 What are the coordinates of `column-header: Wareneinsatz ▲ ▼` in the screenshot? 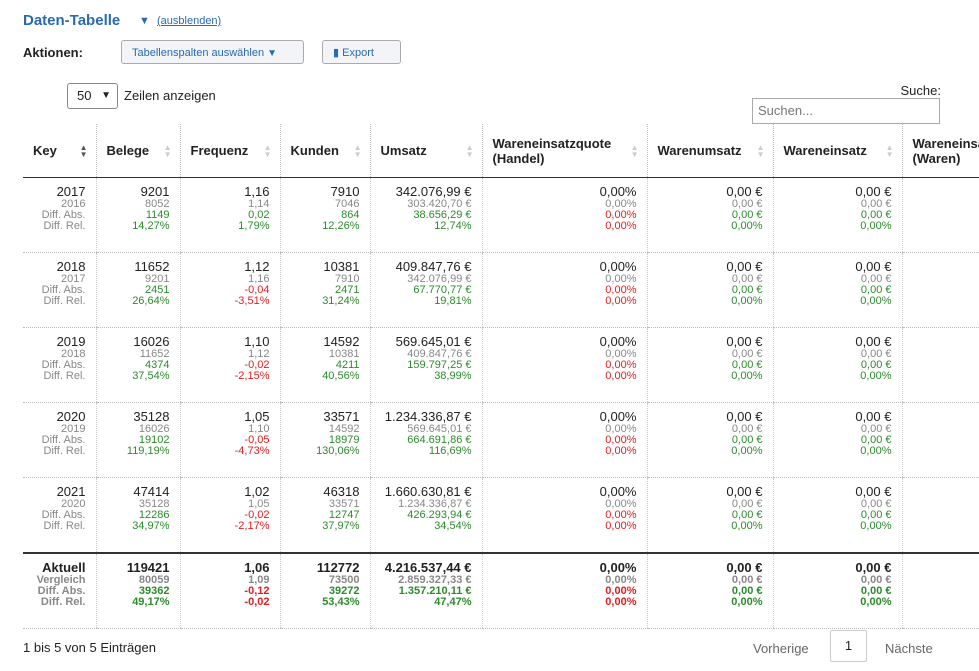 It's located at (837, 151).